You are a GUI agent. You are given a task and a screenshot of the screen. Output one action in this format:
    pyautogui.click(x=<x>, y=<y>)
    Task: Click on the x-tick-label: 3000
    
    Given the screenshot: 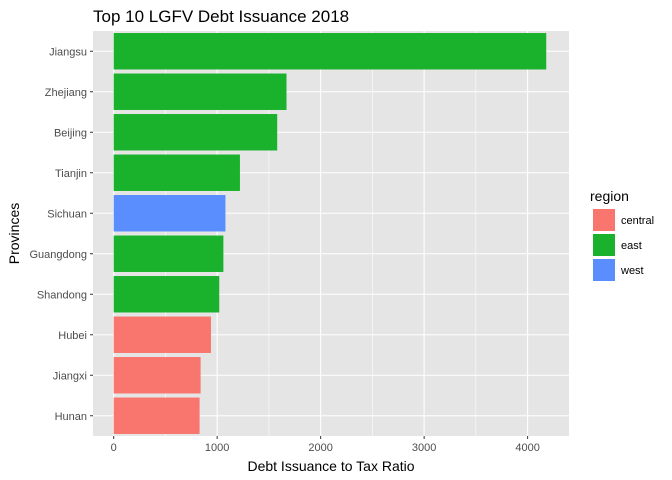 What is the action you would take?
    pyautogui.click(x=424, y=448)
    